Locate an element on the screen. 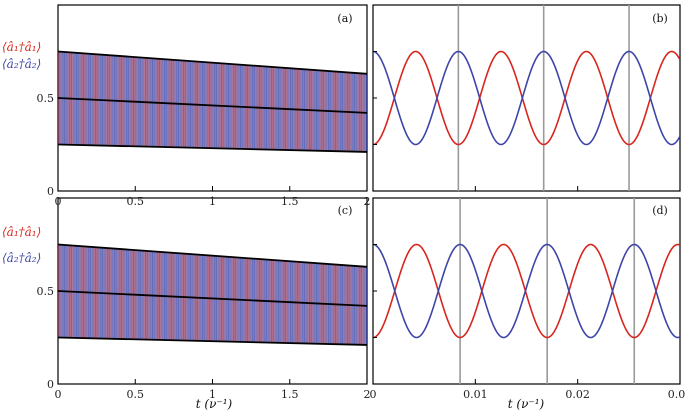 This screenshot has height=412, width=685. band-a is located at coordinates (212, 101).